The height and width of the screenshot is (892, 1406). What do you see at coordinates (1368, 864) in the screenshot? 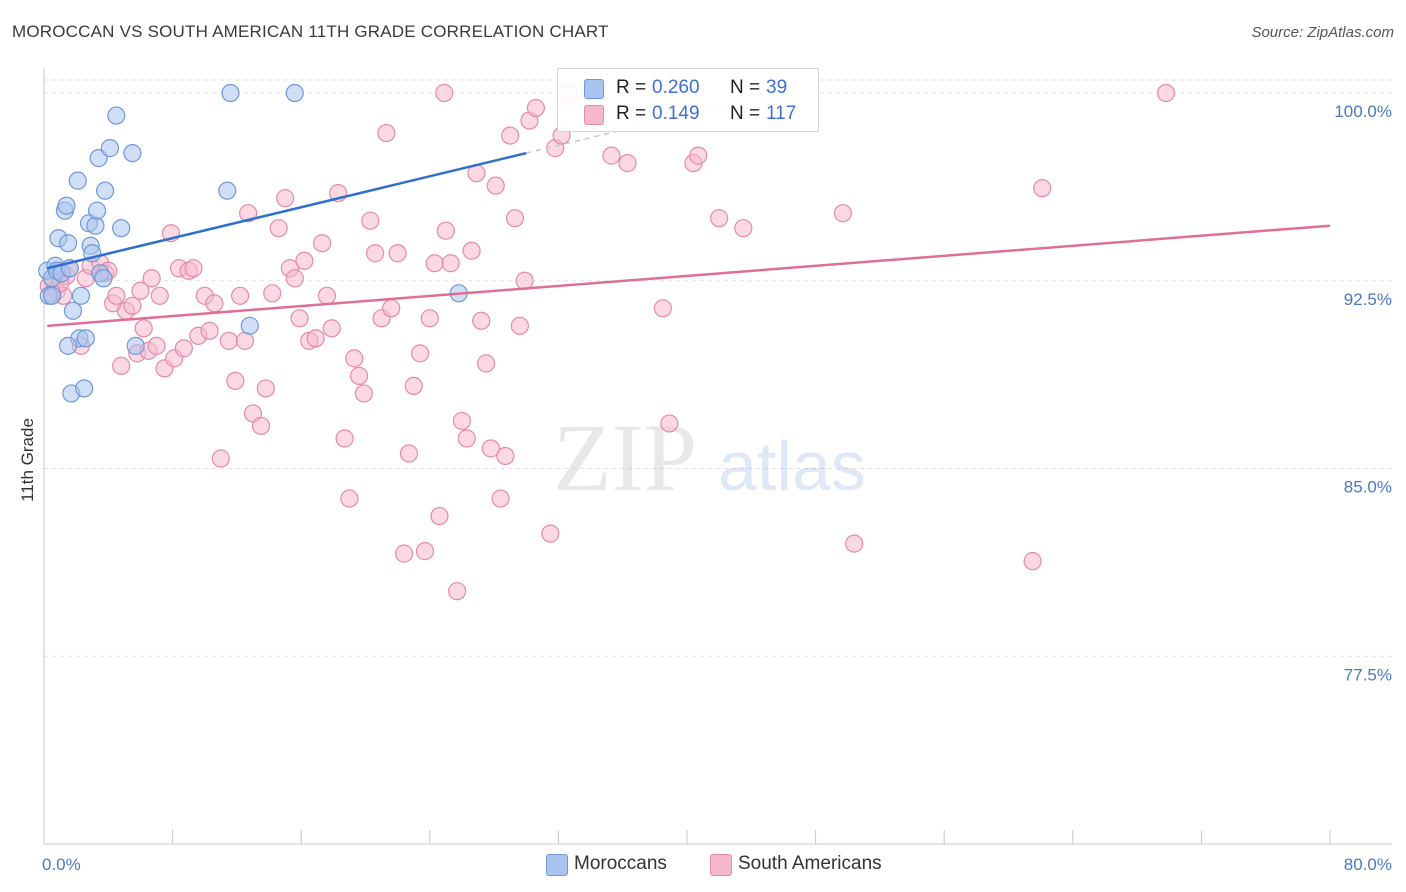
I see `x-tick-label: 80.0%` at bounding box center [1368, 864].